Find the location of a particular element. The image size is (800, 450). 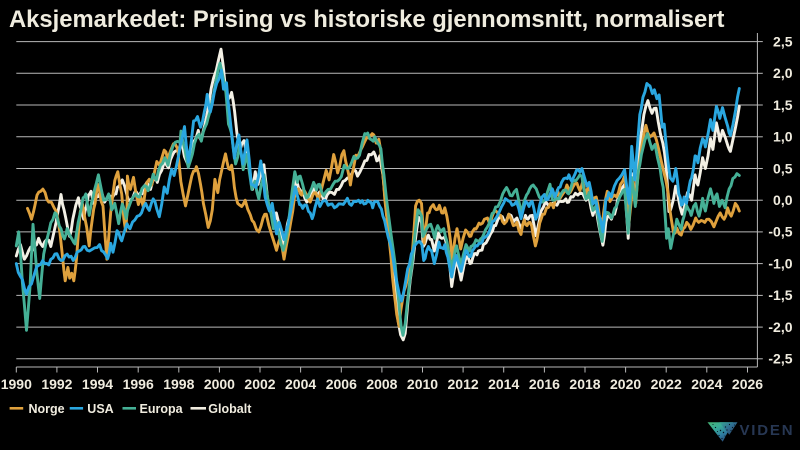

svg-text: 1998 is located at coordinates (178, 384).